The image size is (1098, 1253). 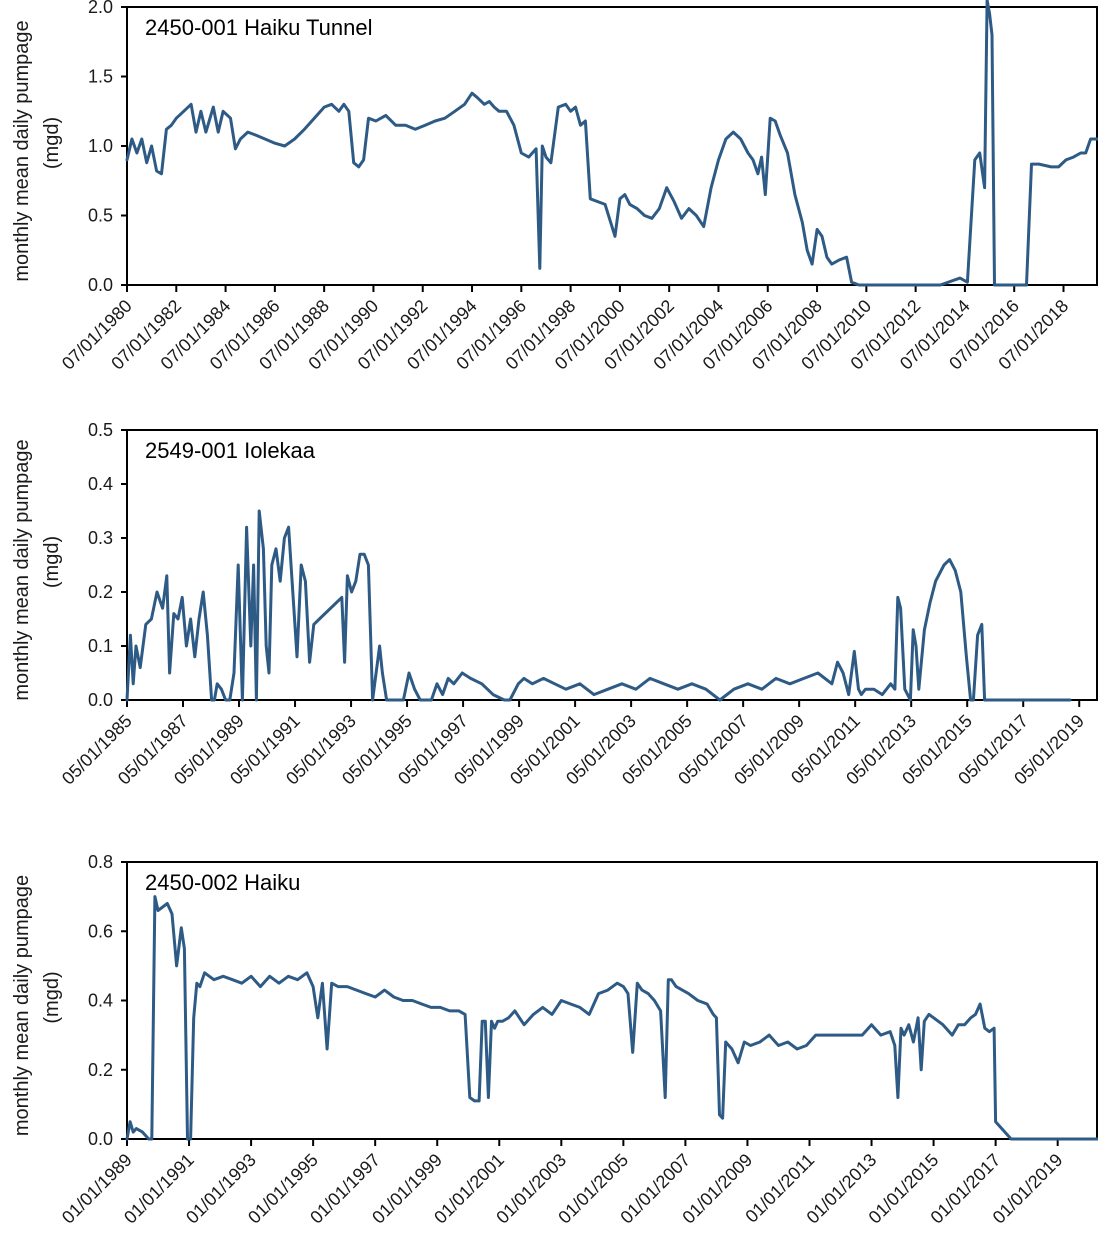 I want to click on y-tick-label: 0.3, so click(x=100, y=538).